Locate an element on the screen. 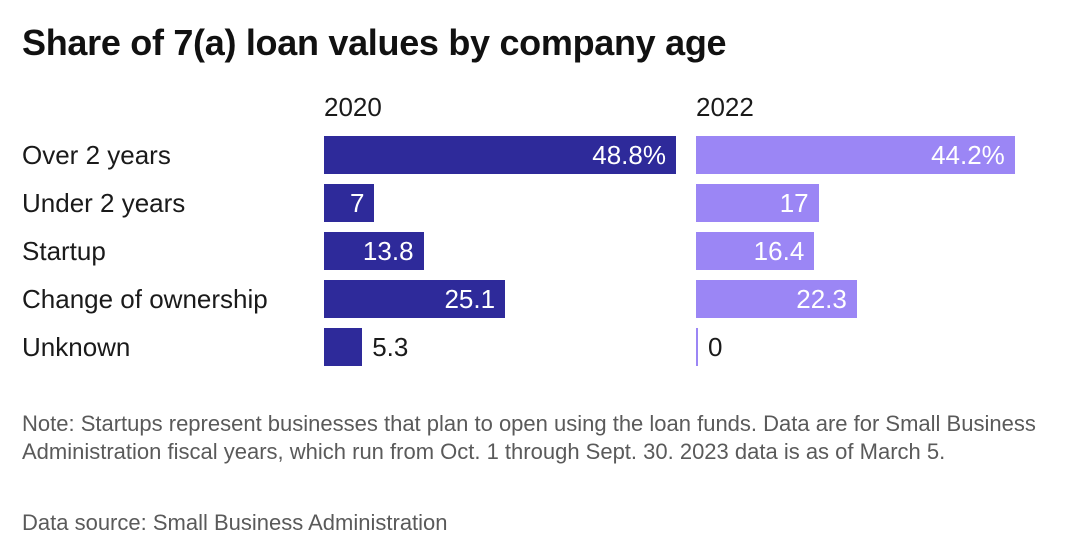 The height and width of the screenshot is (558, 1080). bar-2020-under-2-years is located at coordinates (349, 203).